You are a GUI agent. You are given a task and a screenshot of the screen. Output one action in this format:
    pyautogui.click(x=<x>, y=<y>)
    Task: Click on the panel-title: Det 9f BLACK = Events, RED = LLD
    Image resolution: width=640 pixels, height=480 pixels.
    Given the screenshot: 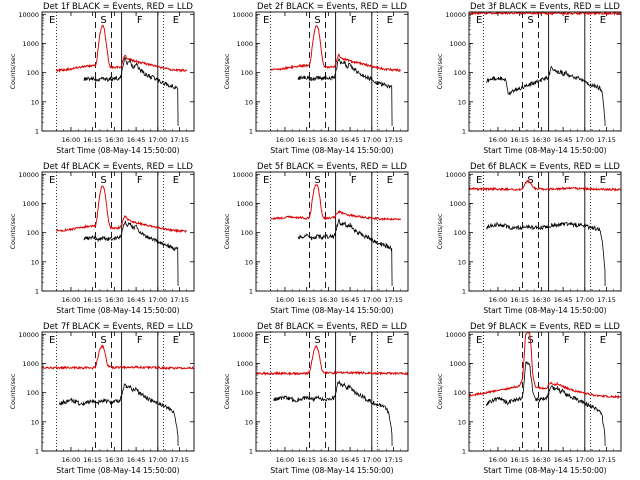 What is the action you would take?
    pyautogui.click(x=545, y=327)
    